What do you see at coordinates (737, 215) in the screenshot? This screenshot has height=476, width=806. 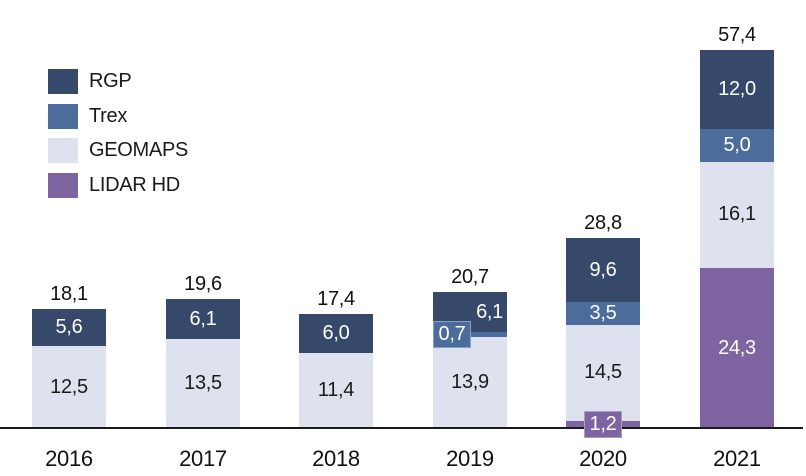 I see `bar-segment-geomaps-2021` at bounding box center [737, 215].